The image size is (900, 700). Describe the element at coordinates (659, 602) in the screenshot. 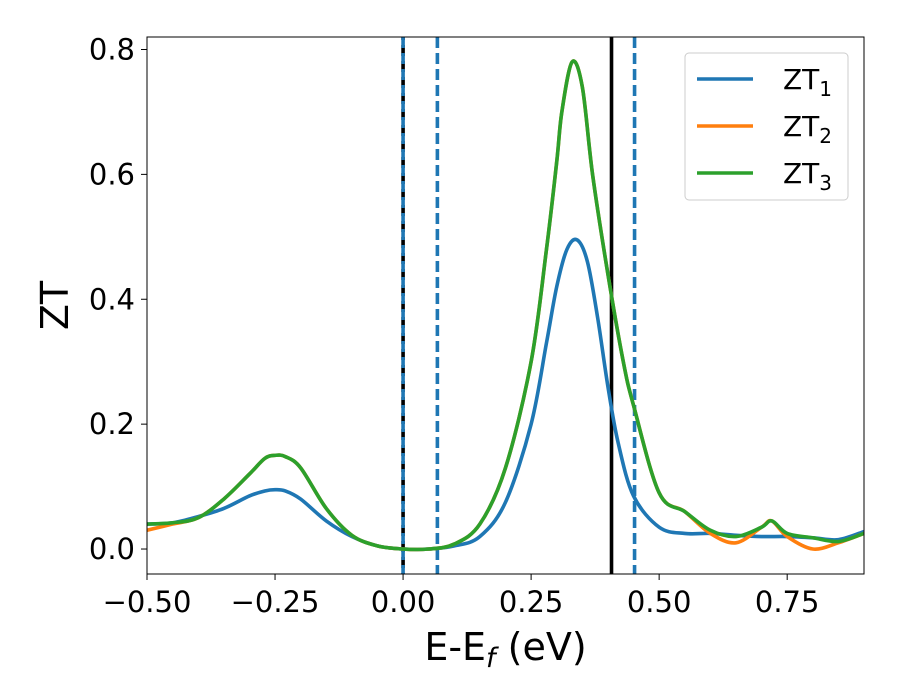

I see `x-tick-label: 0.50` at that location.